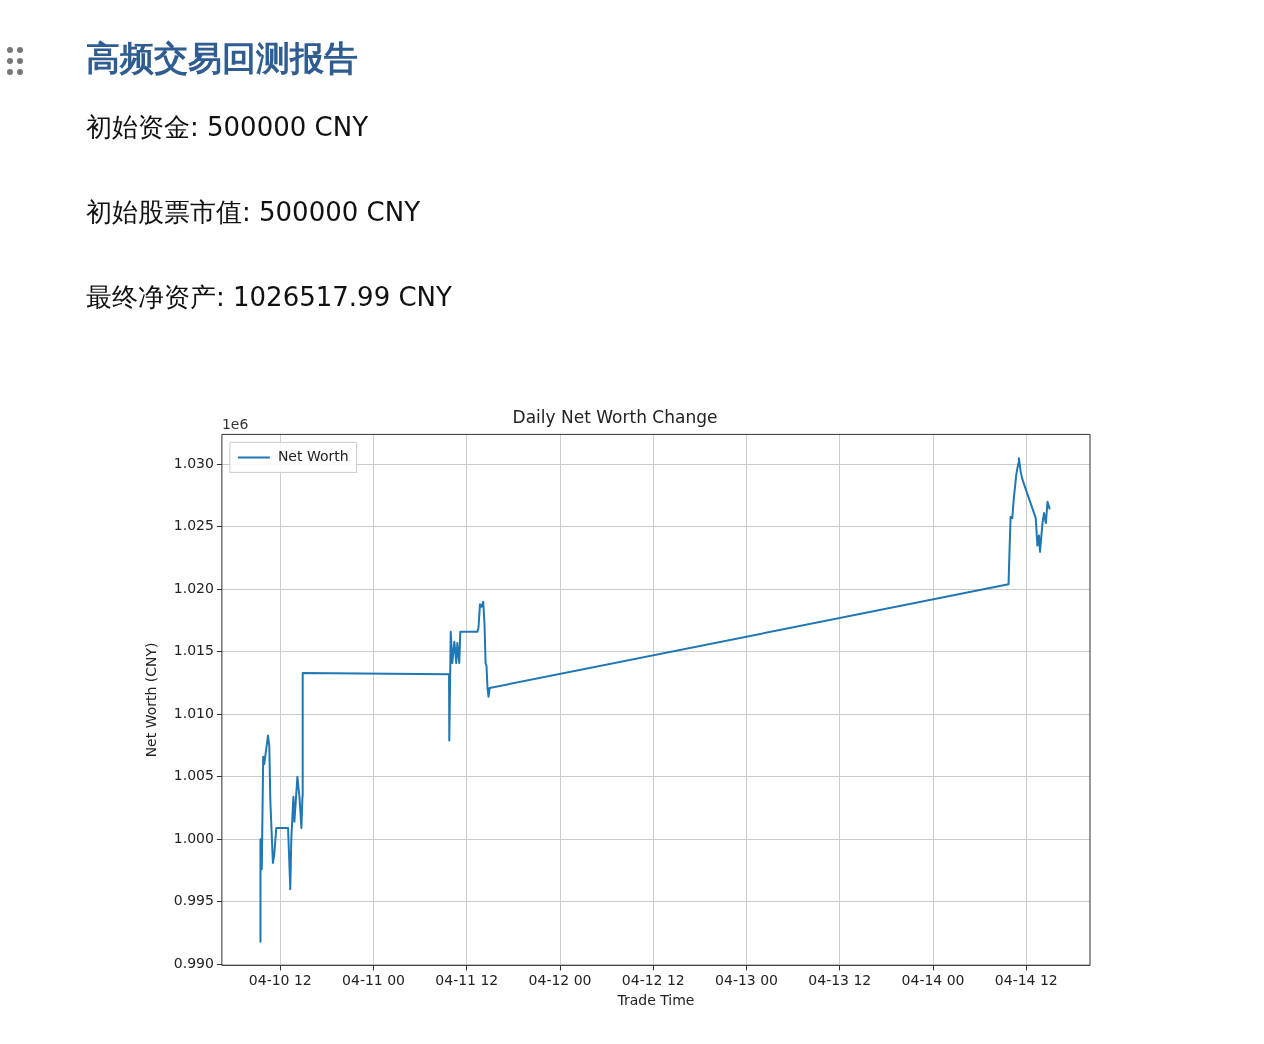  Describe the element at coordinates (193, 837) in the screenshot. I see `y-tick-label: 1.000` at that location.